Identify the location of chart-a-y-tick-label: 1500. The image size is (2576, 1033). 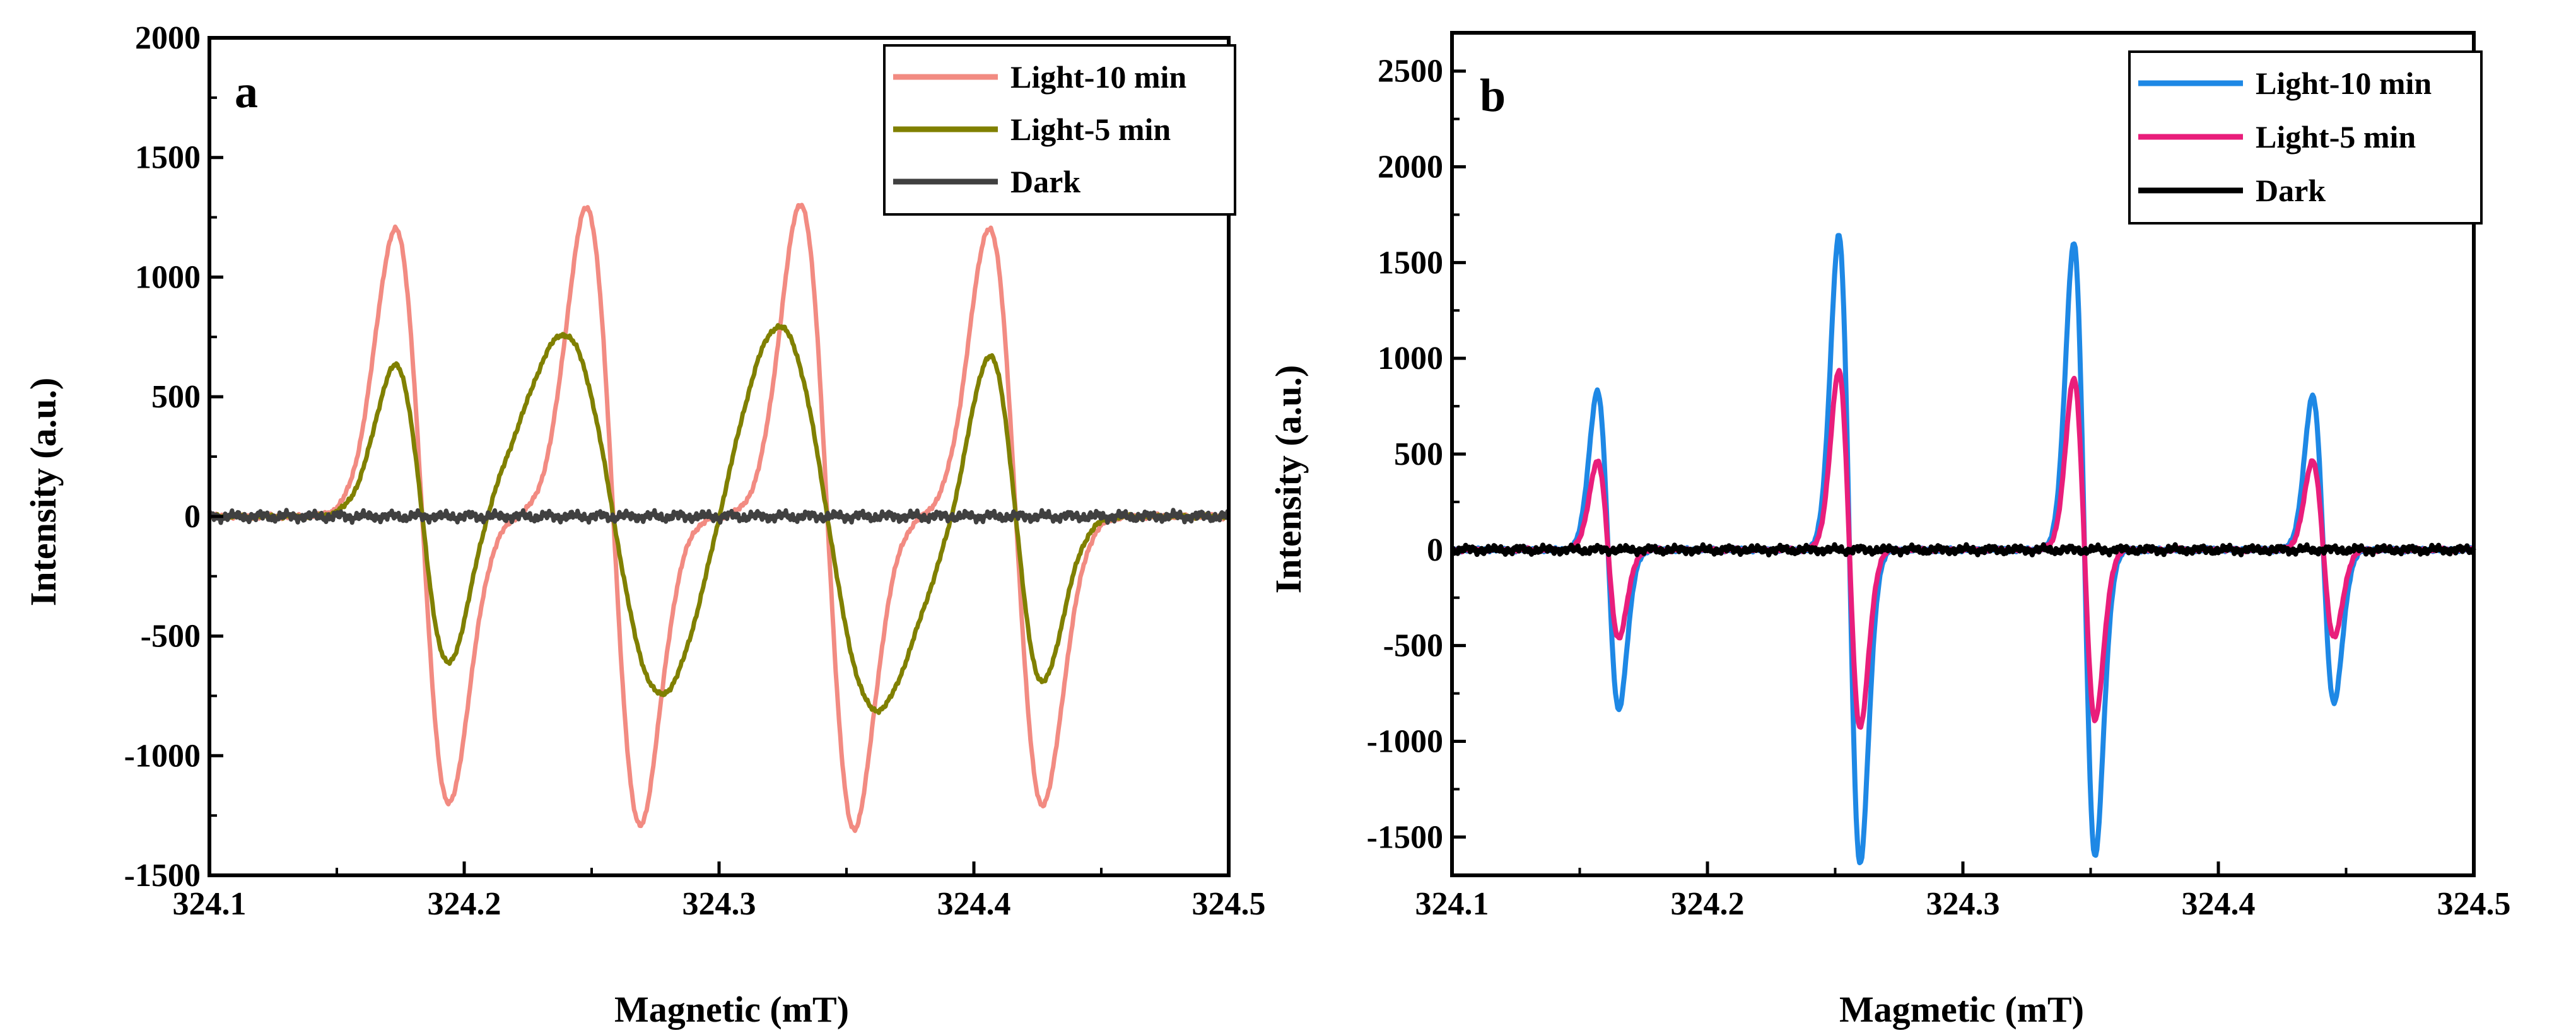
(168, 158).